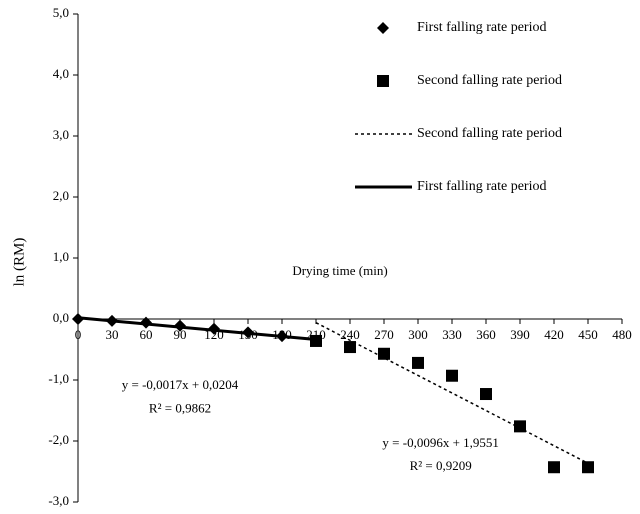 This screenshot has height=514, width=640. What do you see at coordinates (197, 329) in the screenshot?
I see `trend-line` at bounding box center [197, 329].